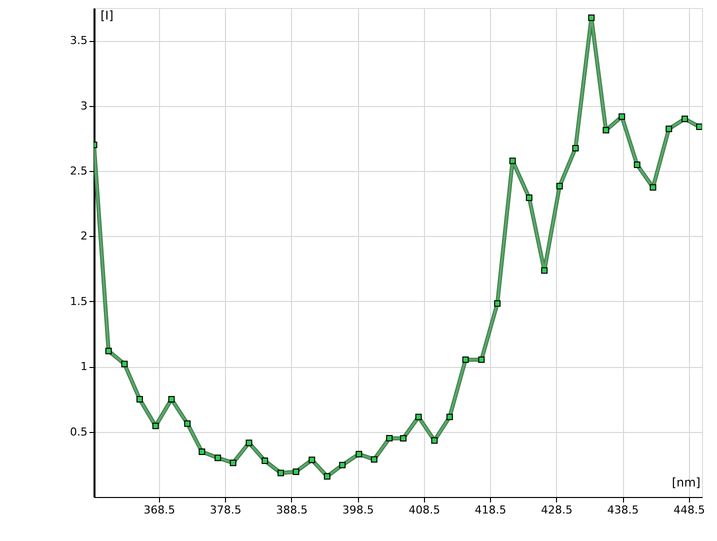 The height and width of the screenshot is (541, 717). What do you see at coordinates (79, 431) in the screenshot?
I see `y-tick-label: 0.5` at bounding box center [79, 431].